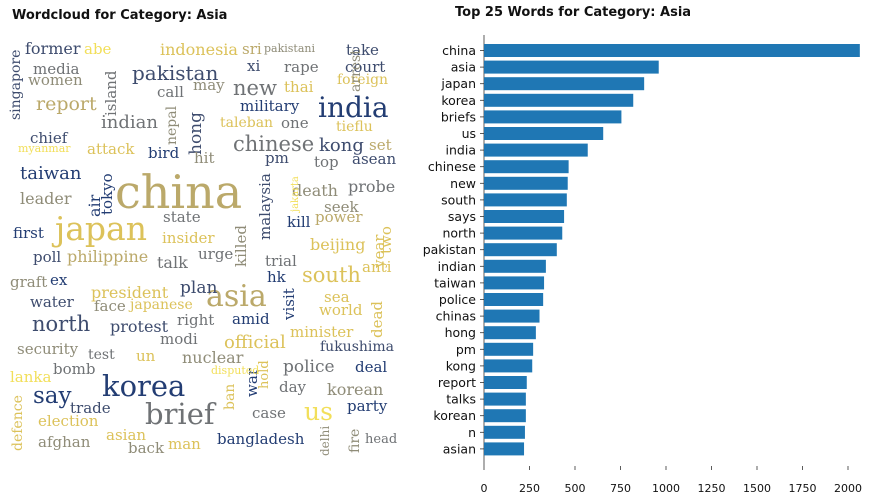 Image resolution: width=887 pixels, height=502 pixels. I want to click on wordcloud-word: dead, so click(377, 319).